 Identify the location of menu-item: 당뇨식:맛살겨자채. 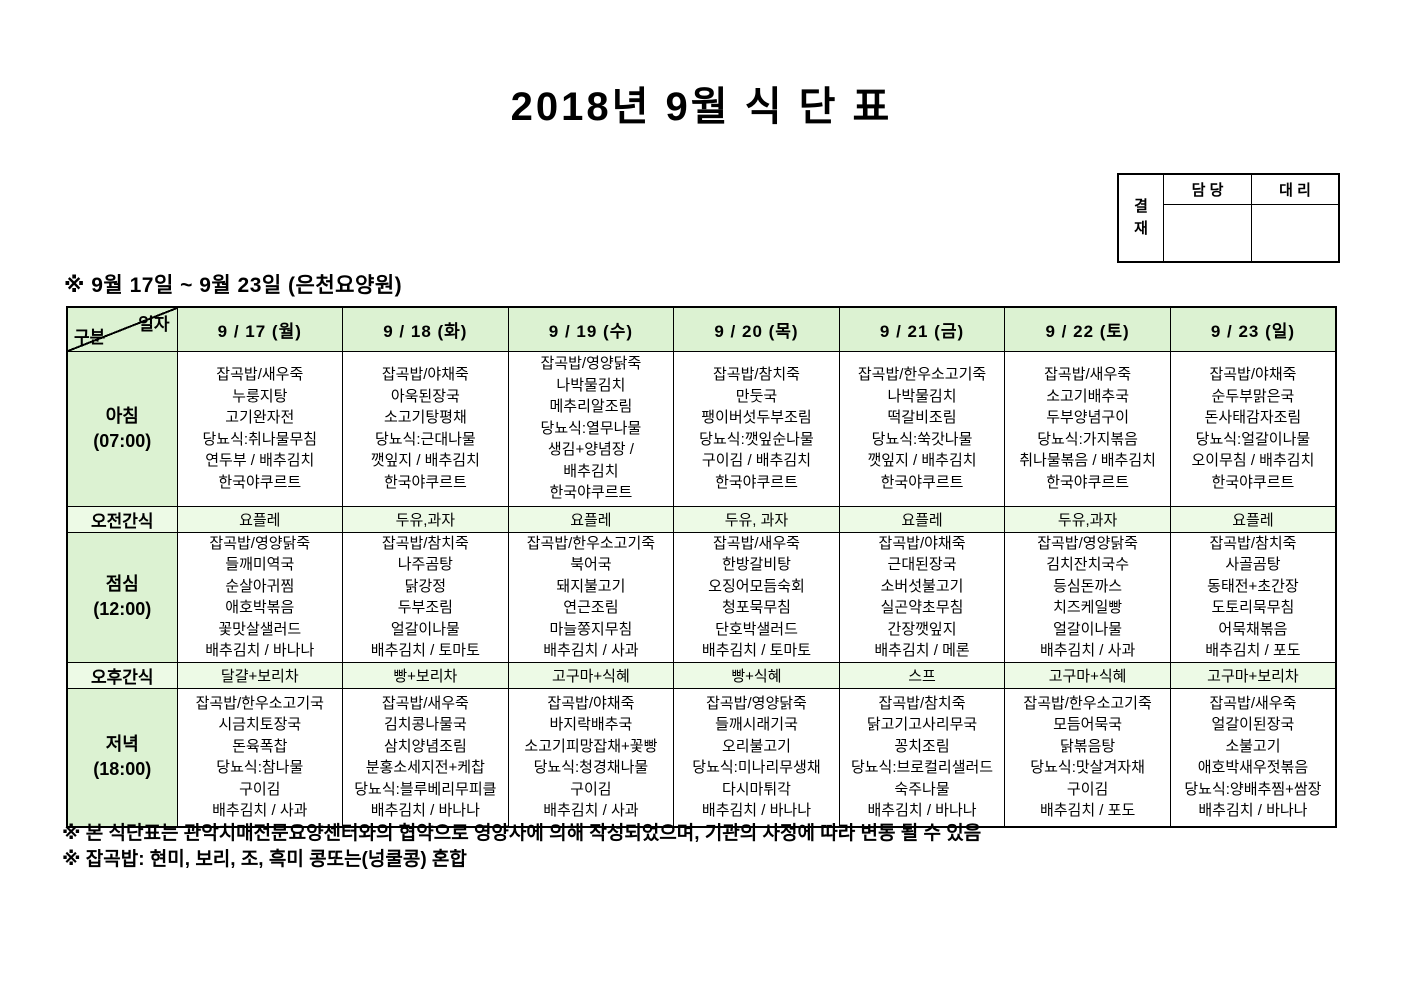
(1087, 768).